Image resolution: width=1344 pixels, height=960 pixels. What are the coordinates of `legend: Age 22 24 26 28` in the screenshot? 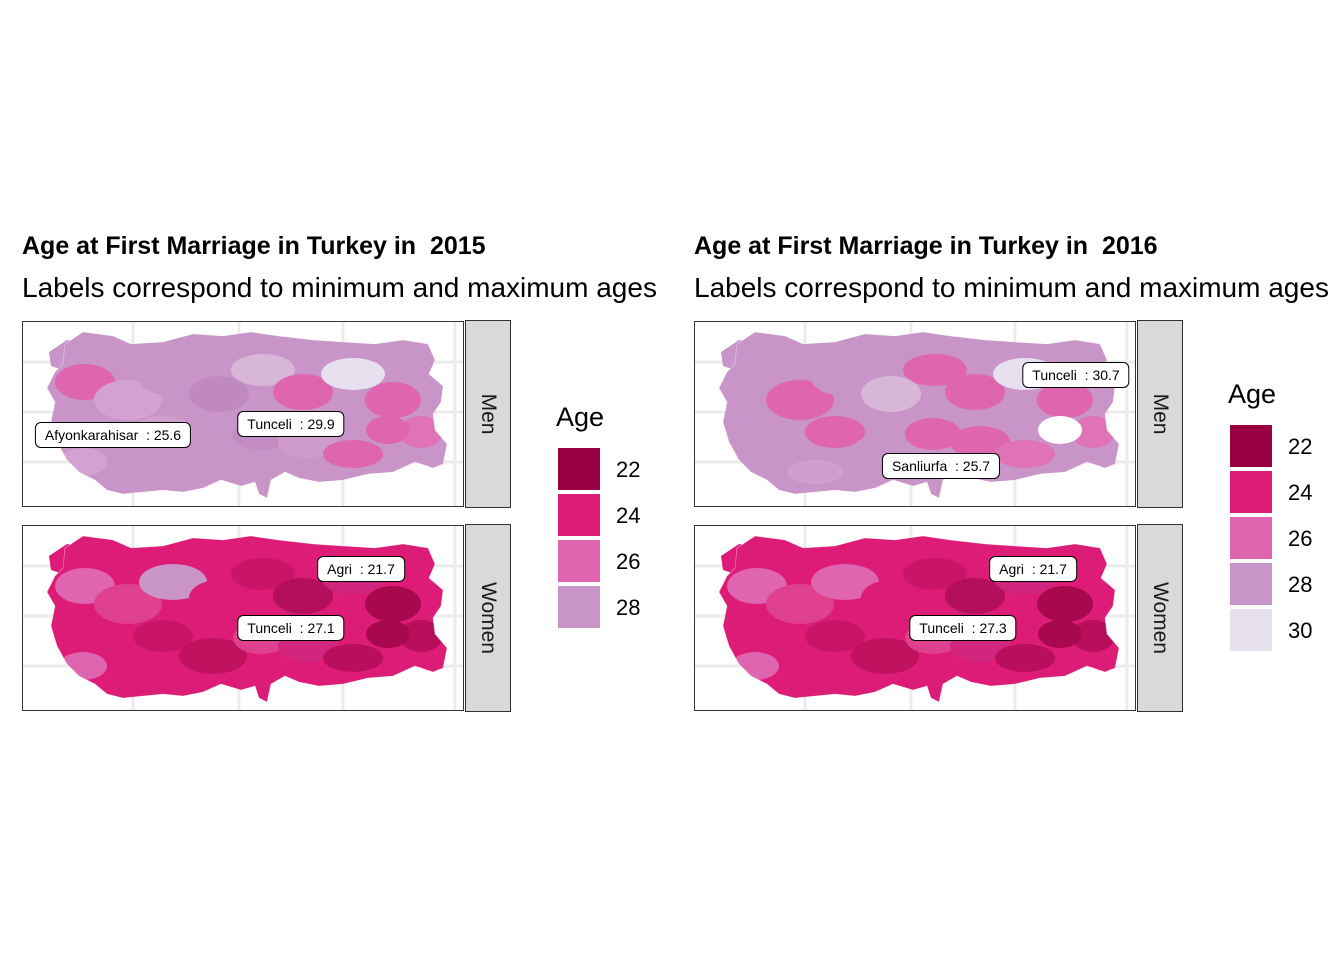 It's located at (611, 522).